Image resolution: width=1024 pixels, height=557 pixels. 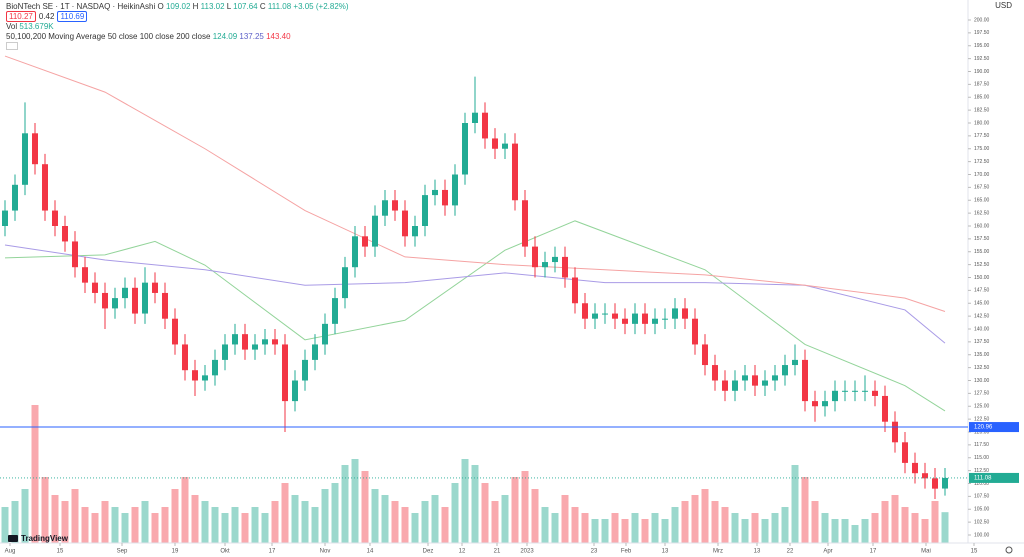 I want to click on y-tick-label: 157.50, so click(x=982, y=239).